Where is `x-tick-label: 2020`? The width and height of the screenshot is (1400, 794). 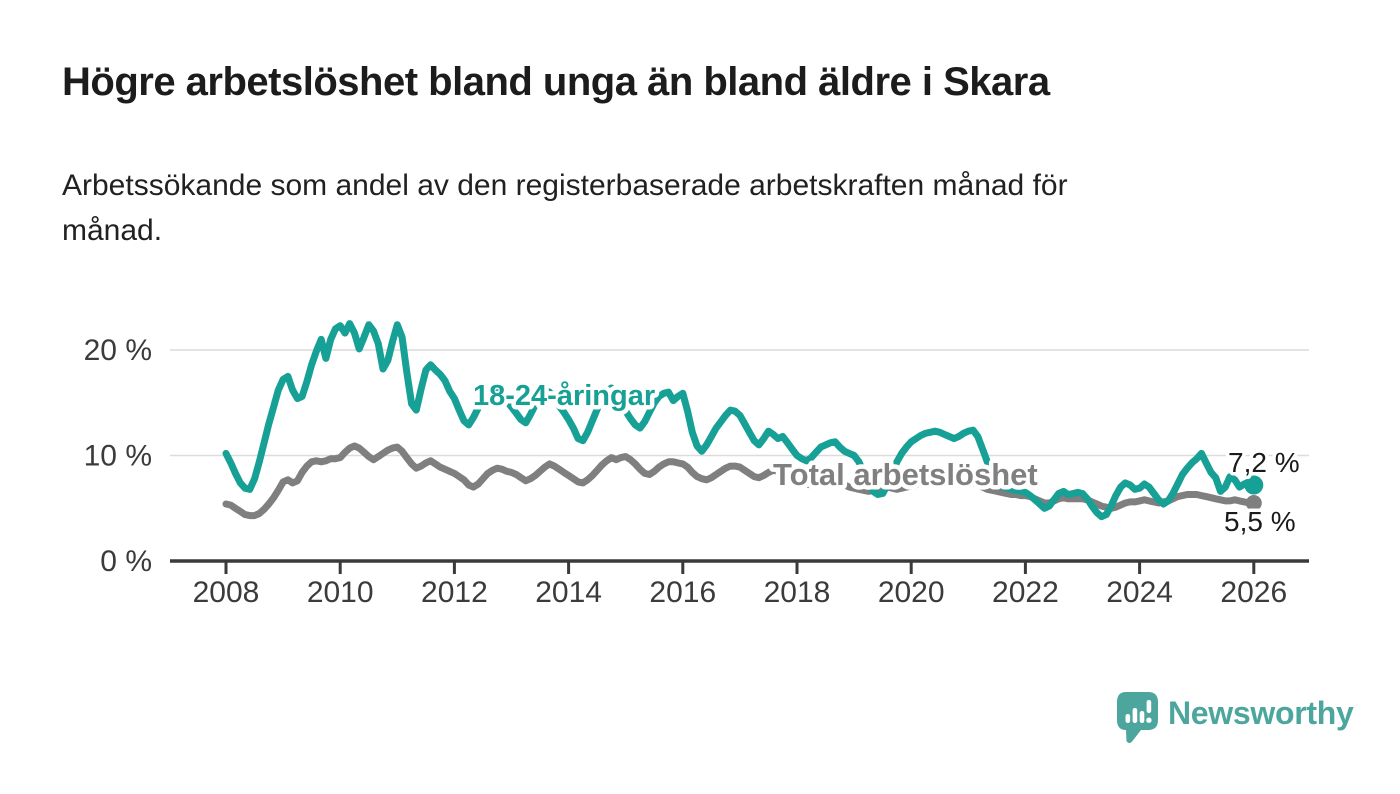
x-tick-label: 2020 is located at coordinates (911, 592).